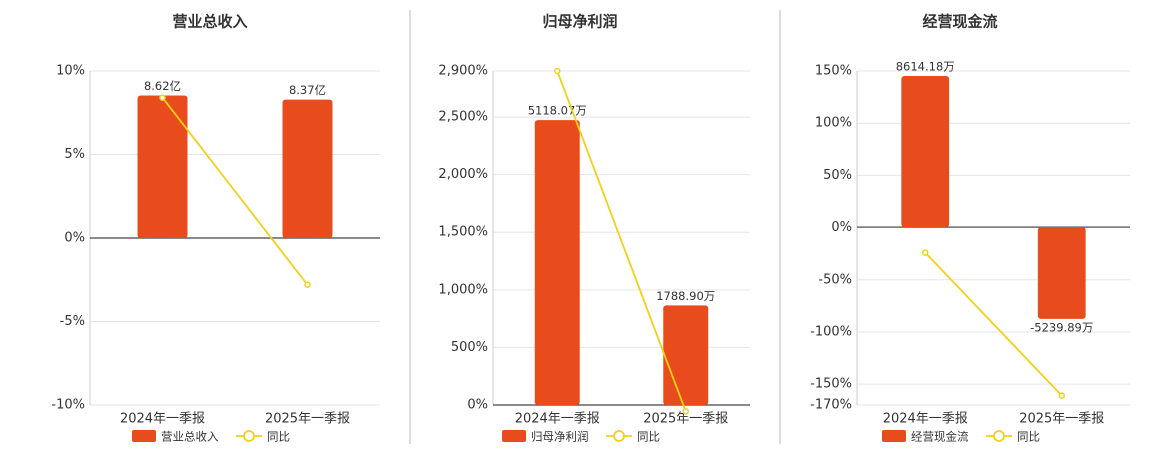  I want to click on y-tick-label: 2,900%, so click(463, 71).